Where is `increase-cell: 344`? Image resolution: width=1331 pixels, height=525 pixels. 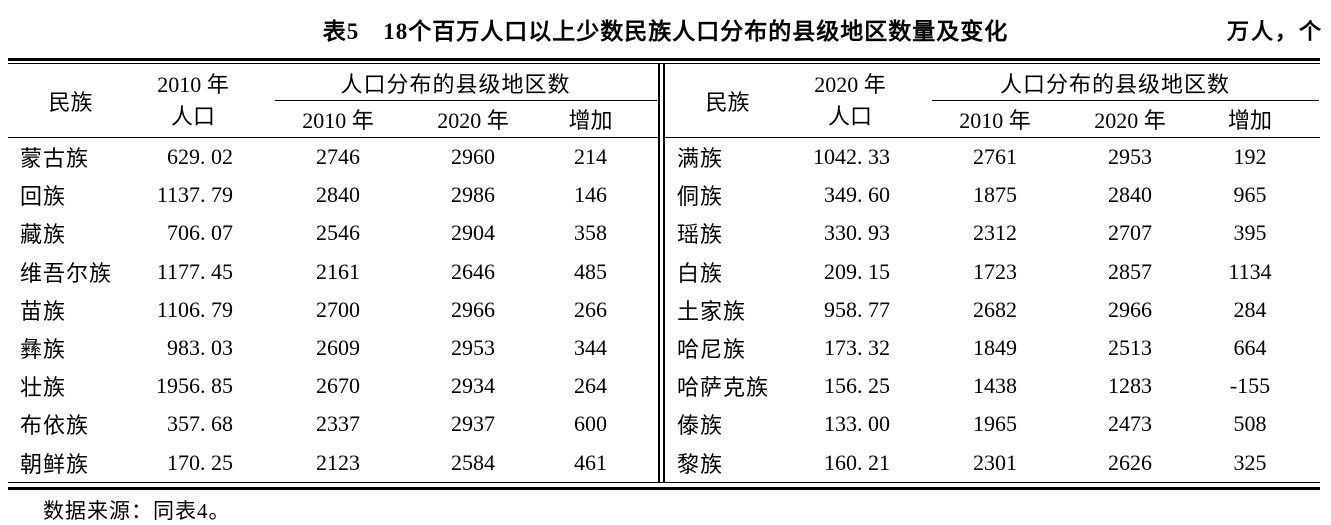 increase-cell: 344 is located at coordinates (590, 348).